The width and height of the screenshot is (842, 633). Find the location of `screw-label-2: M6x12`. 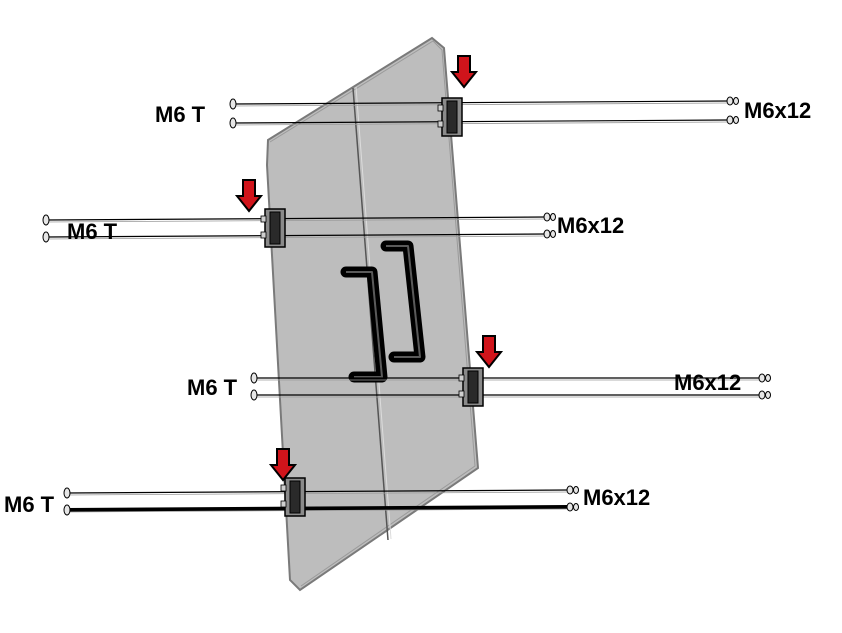

screw-label-2: M6x12 is located at coordinates (591, 225).